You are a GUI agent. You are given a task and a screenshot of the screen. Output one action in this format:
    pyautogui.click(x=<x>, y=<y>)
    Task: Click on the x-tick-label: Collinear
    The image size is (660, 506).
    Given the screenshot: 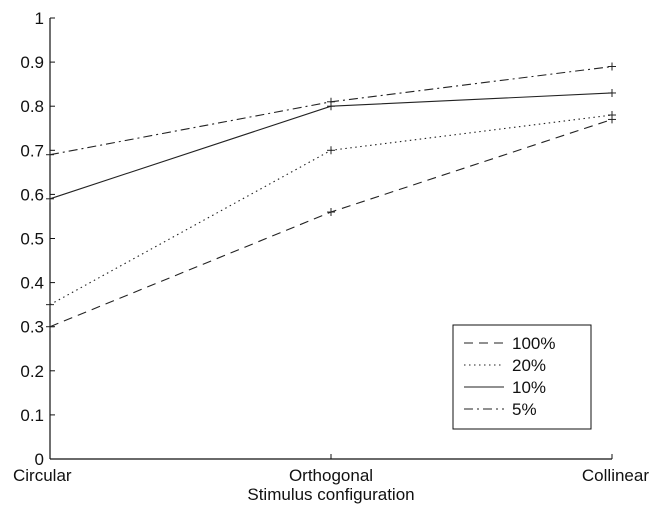 What is the action you would take?
    pyautogui.click(x=615, y=475)
    